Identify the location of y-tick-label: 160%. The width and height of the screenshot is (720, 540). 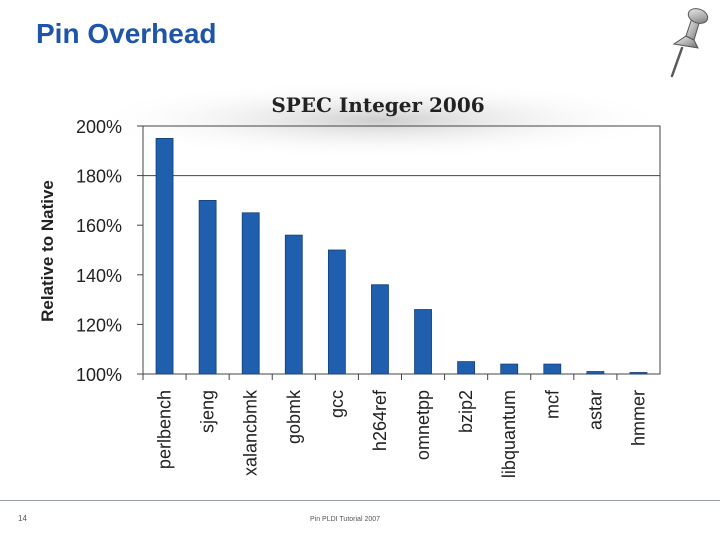
(99, 226).